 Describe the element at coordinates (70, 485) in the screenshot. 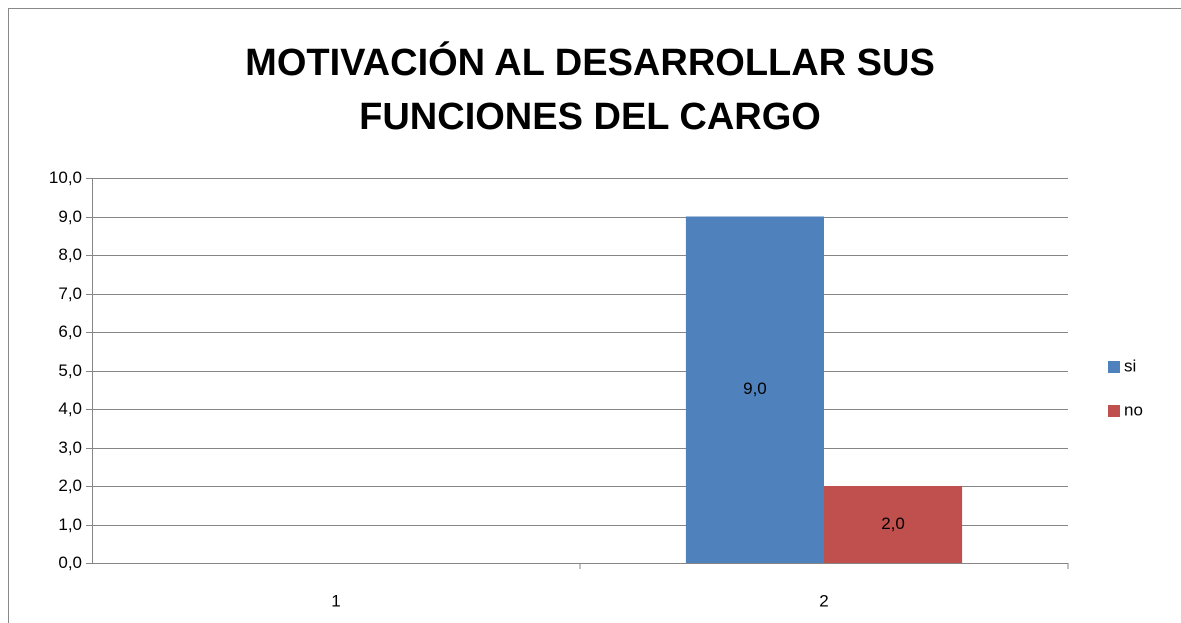

I see `y-tick-label: 2,0` at that location.